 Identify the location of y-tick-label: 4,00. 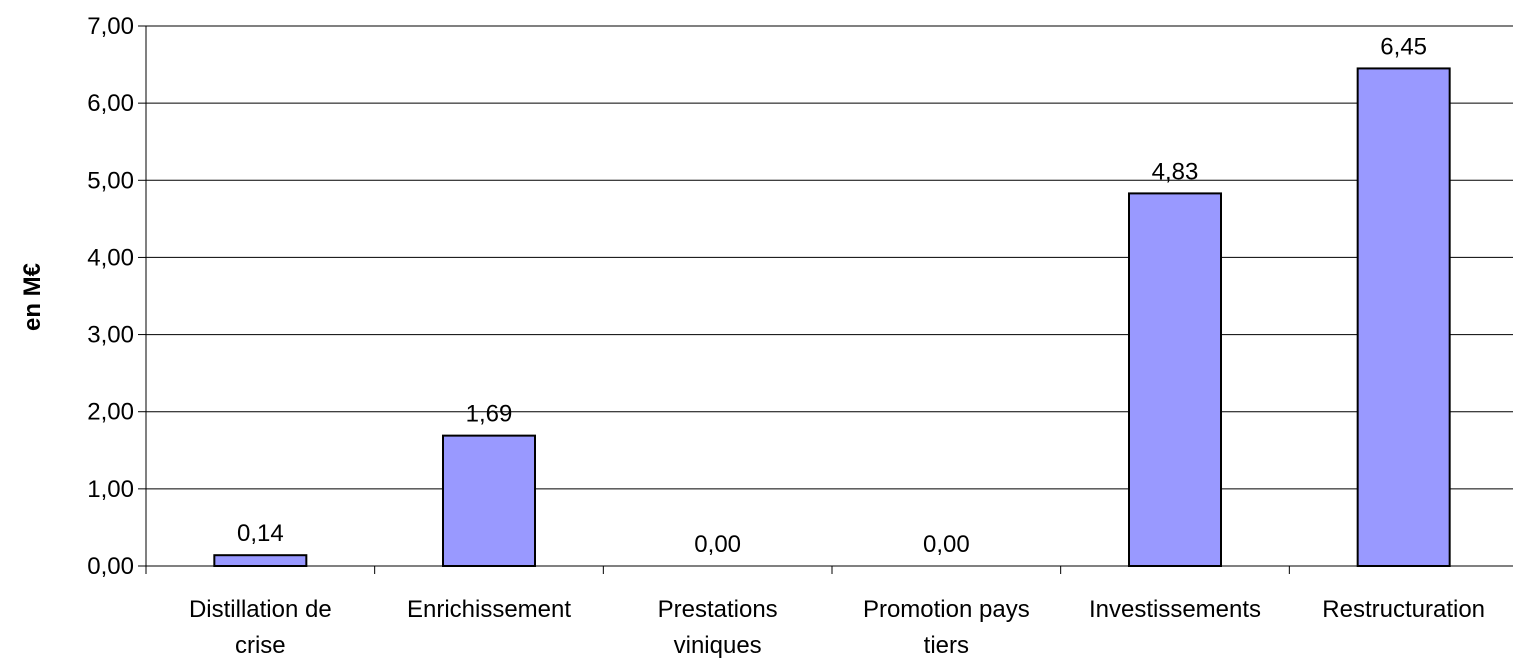
(110, 257).